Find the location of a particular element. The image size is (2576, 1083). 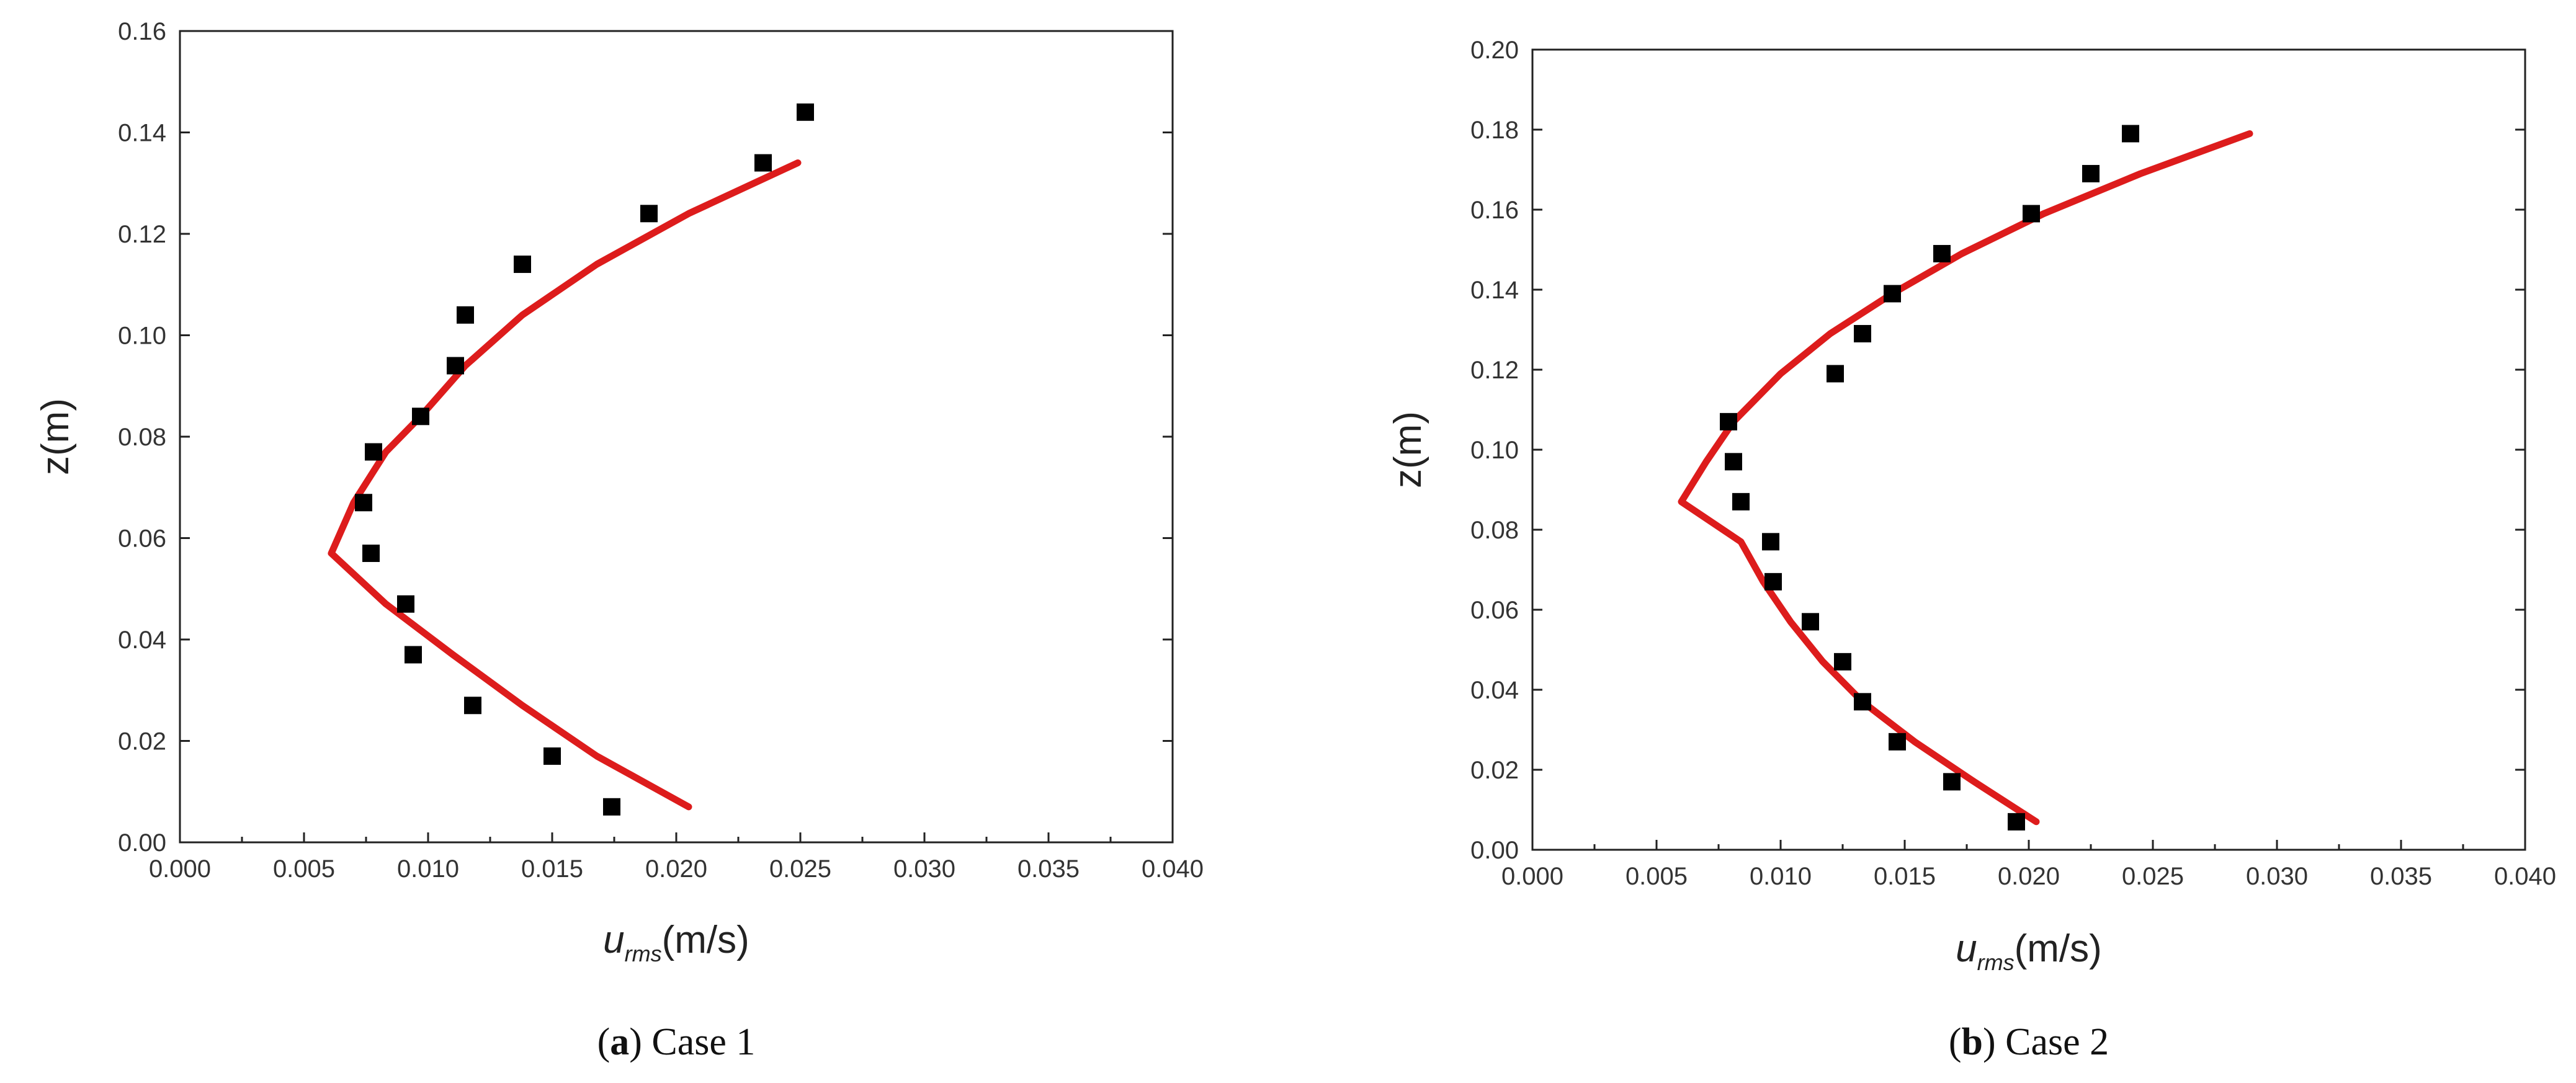

panel-caption-text: Case 2 is located at coordinates (2057, 1042).